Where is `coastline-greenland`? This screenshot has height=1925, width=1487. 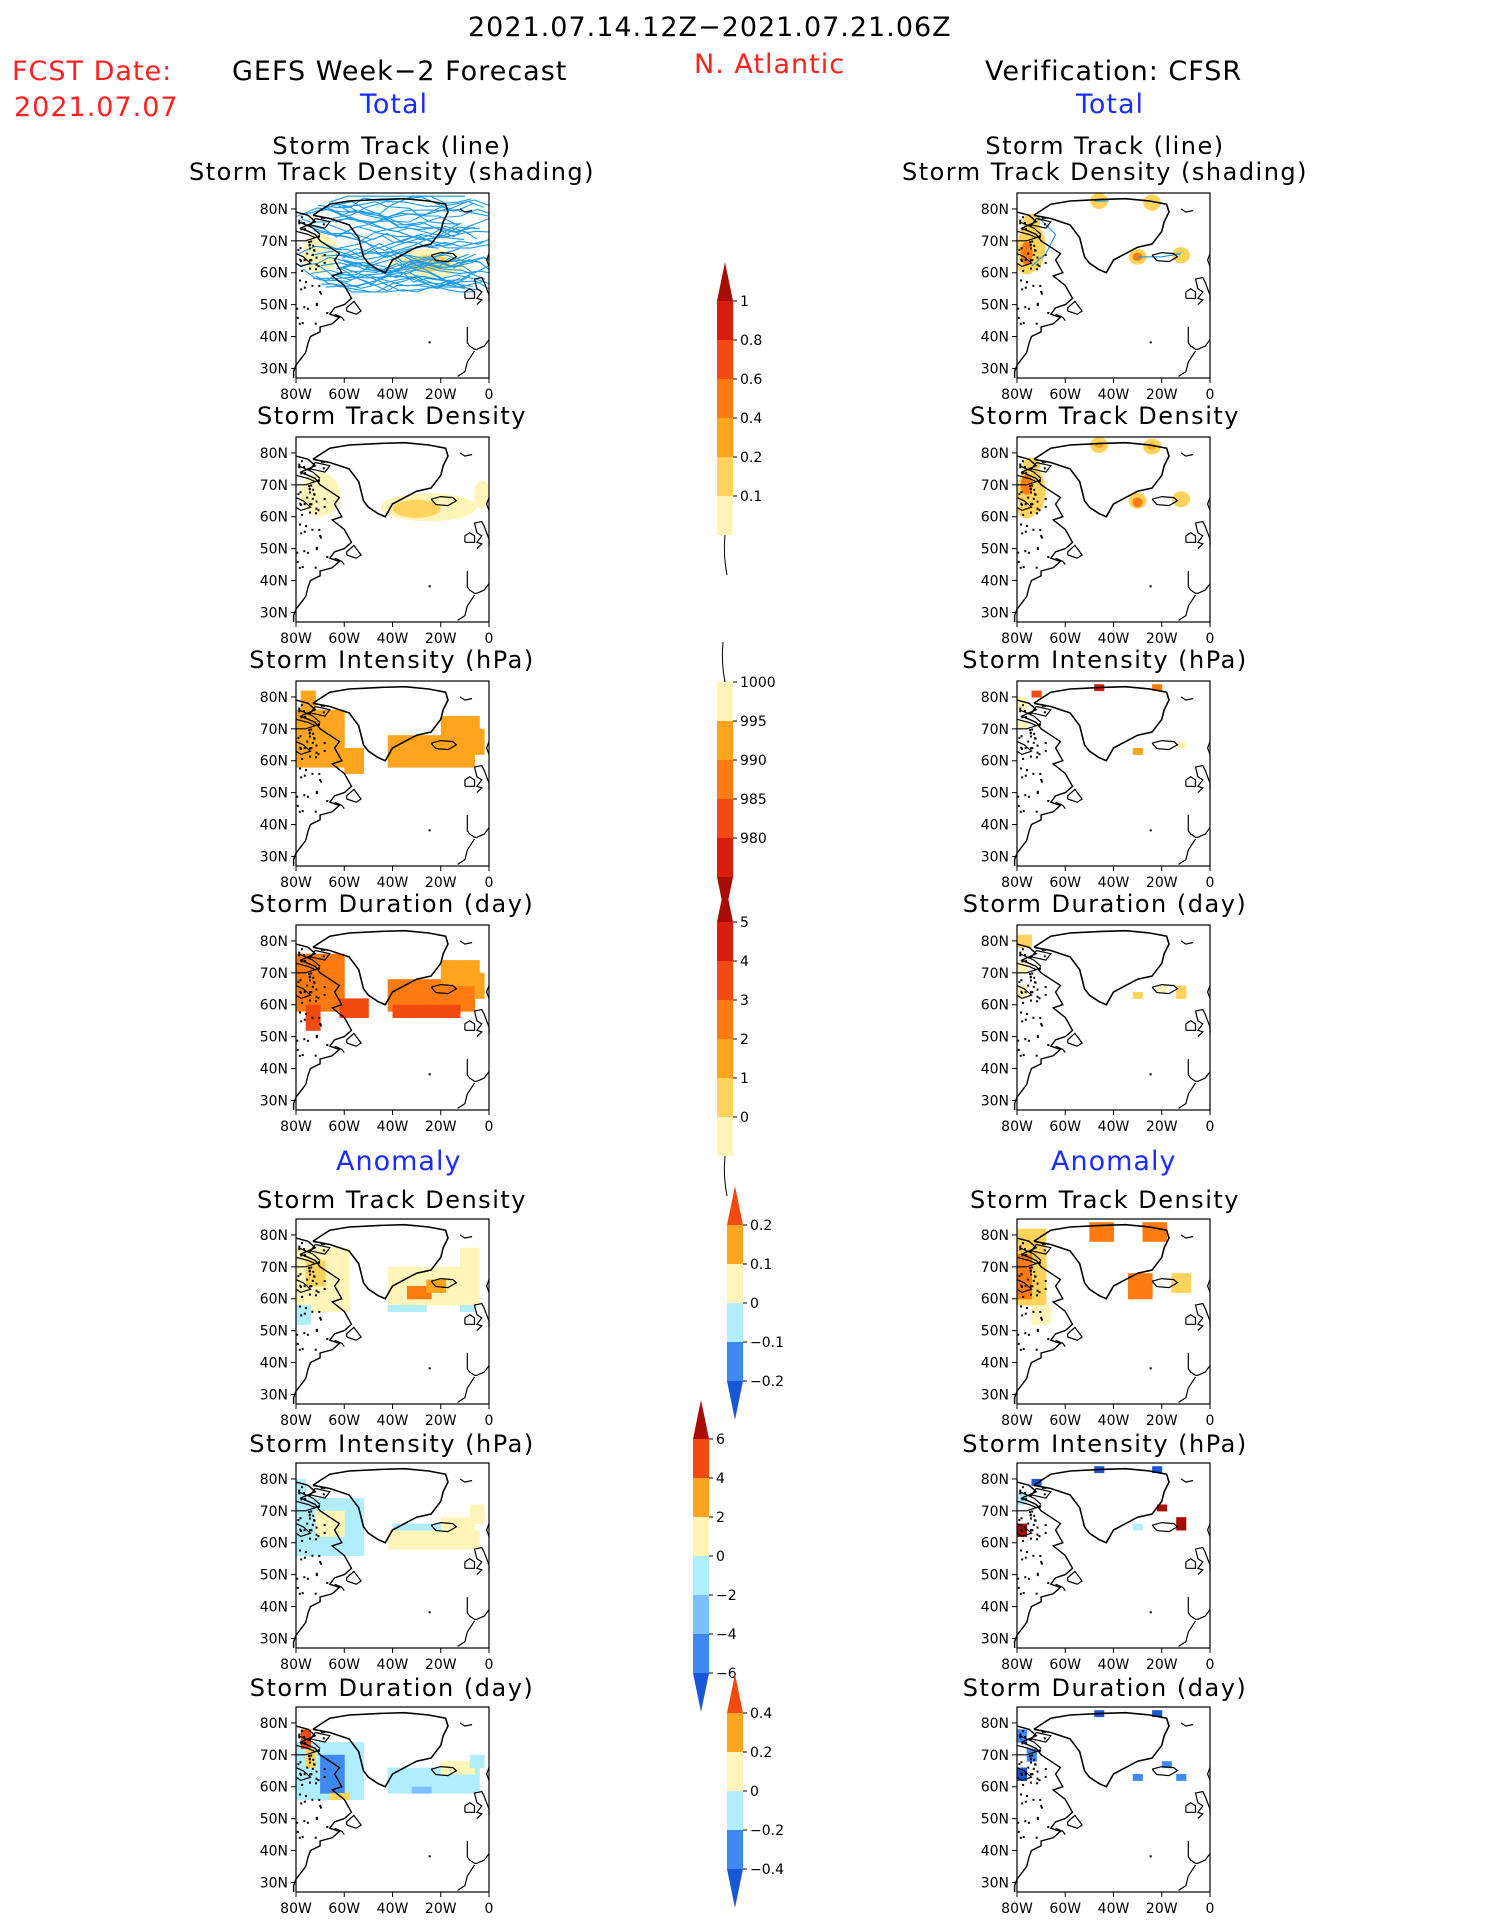 coastline-greenland is located at coordinates (380, 723).